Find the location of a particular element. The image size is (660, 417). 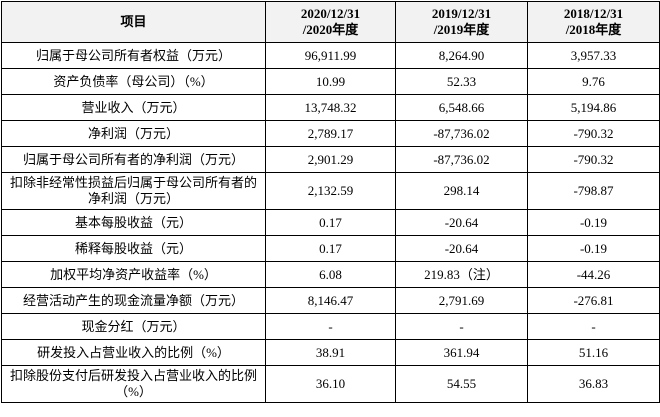

header-line: /2020年度 is located at coordinates (330, 29).